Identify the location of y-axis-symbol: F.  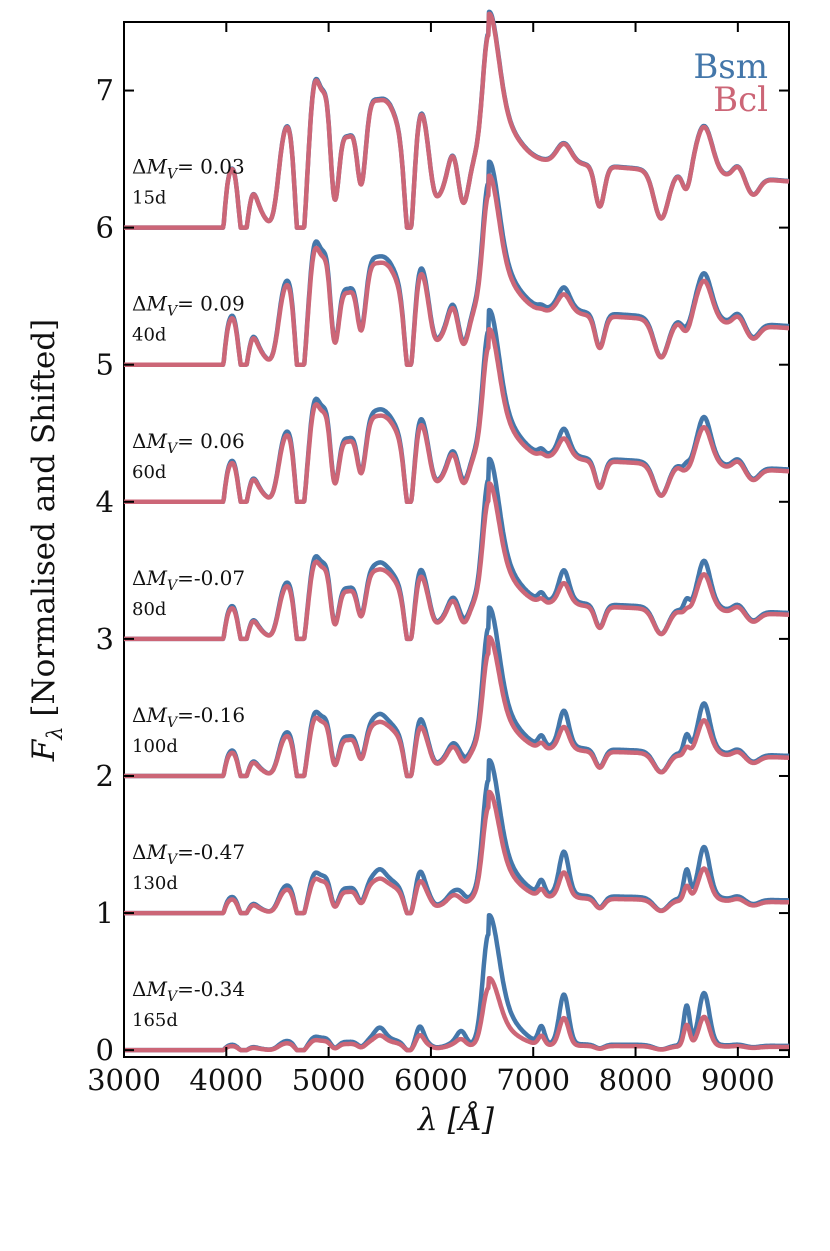
(44, 750).